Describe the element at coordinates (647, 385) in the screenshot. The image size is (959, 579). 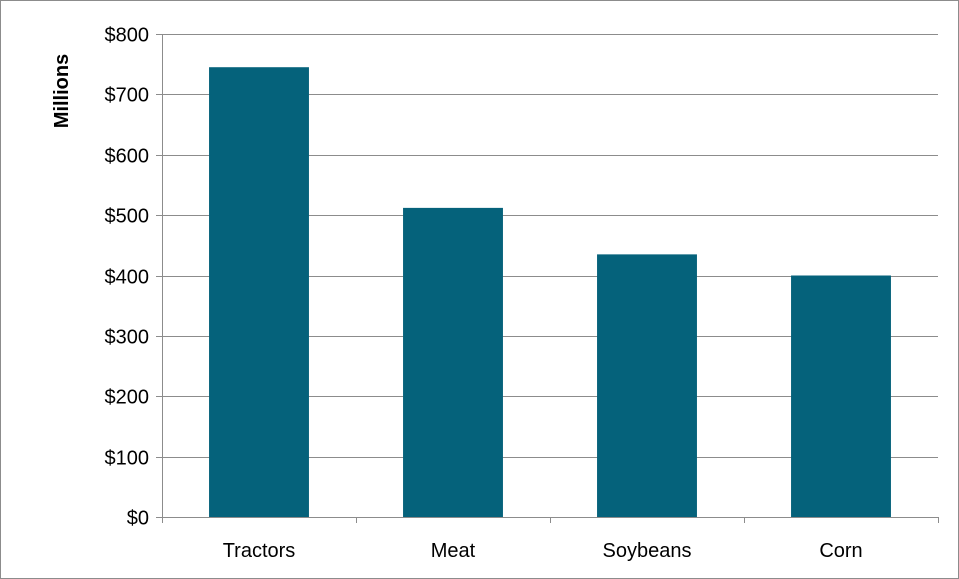
I see `bar-soybeans` at that location.